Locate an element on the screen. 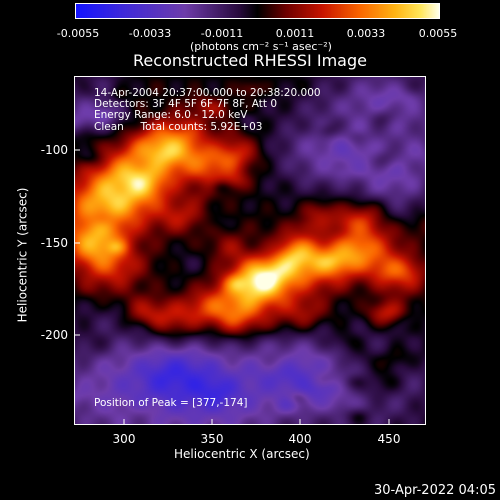 This screenshot has height=500, width=500. peak-position-annotation: Position of Peak = [377,-174] is located at coordinates (171, 403).